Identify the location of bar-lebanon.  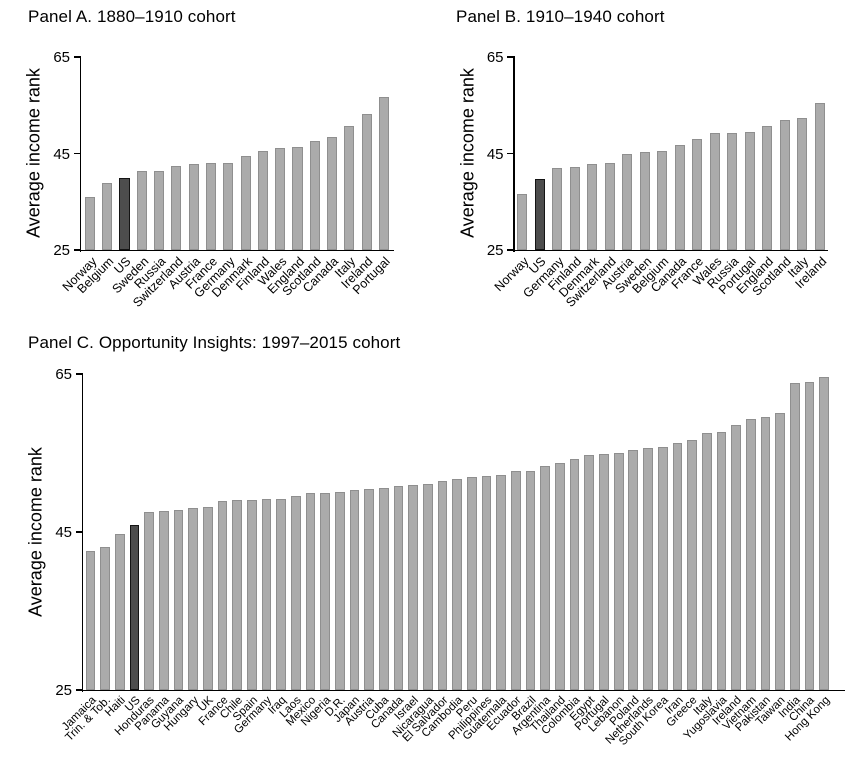
(618, 571).